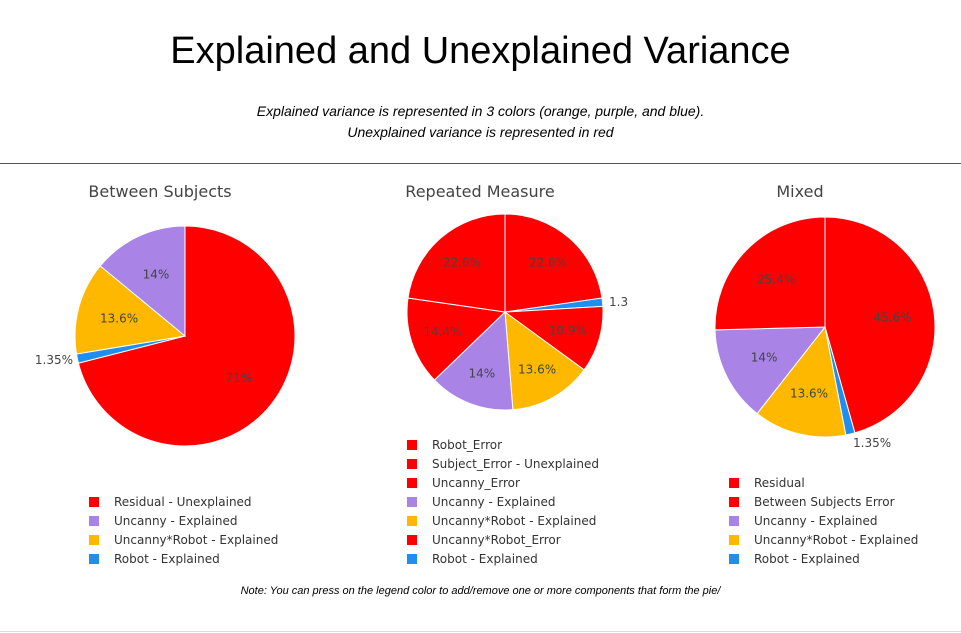 The height and width of the screenshot is (633, 961). I want to click on pie-slice-uncanny-robot-error, so click(553, 338).